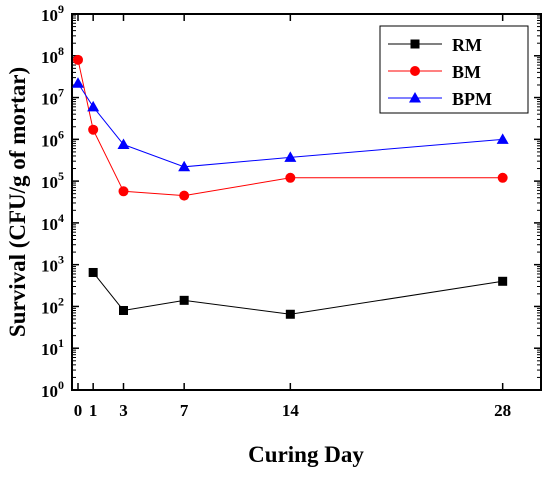 Image resolution: width=550 pixels, height=478 pixels. I want to click on series-line-bpm, so click(290, 125).